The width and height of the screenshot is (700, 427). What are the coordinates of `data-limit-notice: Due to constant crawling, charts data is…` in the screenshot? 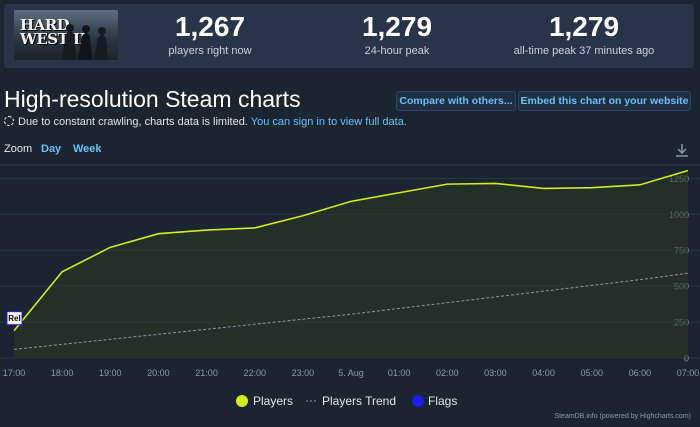 It's located at (205, 122).